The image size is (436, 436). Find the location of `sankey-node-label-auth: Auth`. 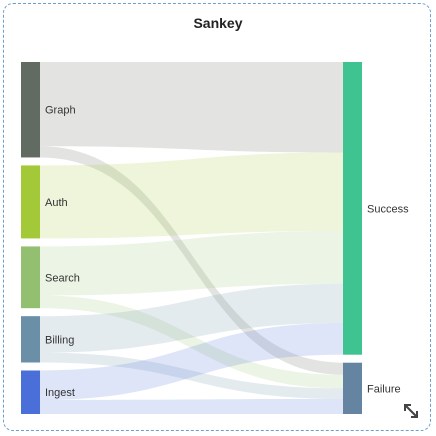

sankey-node-label-auth: Auth is located at coordinates (56, 203).